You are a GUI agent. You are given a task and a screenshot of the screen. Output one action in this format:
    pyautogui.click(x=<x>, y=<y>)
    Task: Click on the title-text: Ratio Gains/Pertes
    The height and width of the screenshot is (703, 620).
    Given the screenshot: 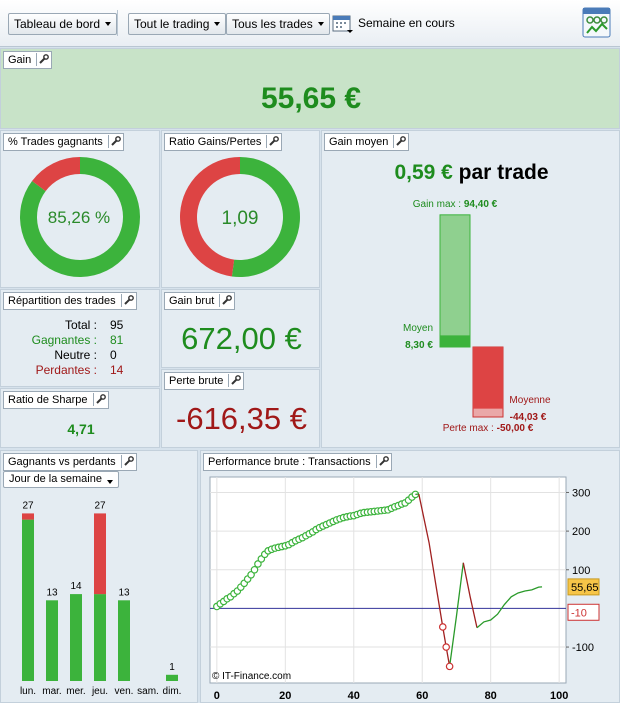 What is the action you would take?
    pyautogui.click(x=215, y=142)
    